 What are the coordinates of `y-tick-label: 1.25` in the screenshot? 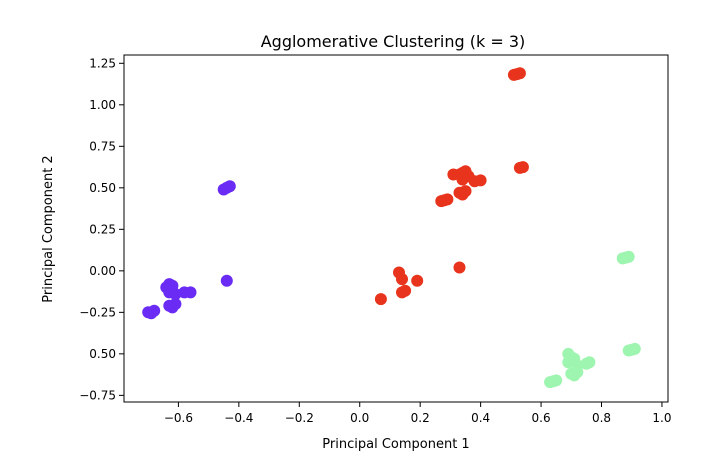 It's located at (102, 63).